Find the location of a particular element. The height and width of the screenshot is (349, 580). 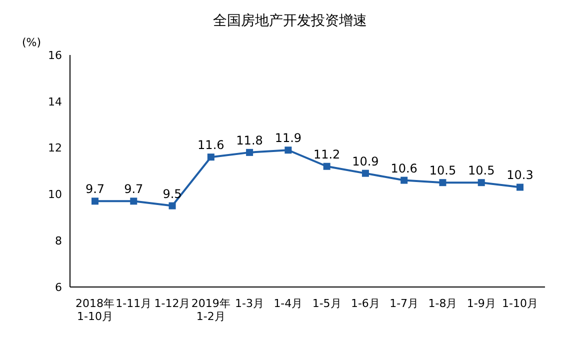

y-axis-title: (%) is located at coordinates (32, 42).